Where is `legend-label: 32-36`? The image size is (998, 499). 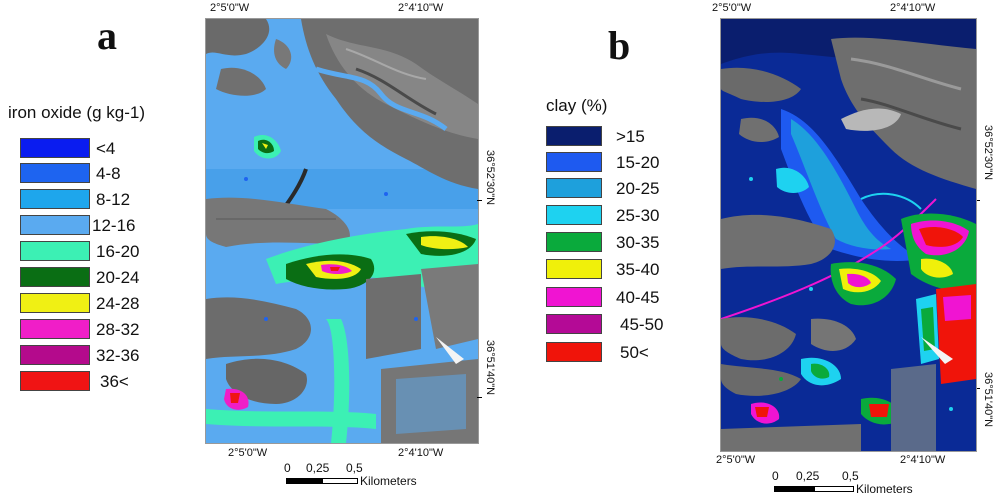 legend-label: 32-36 is located at coordinates (118, 355).